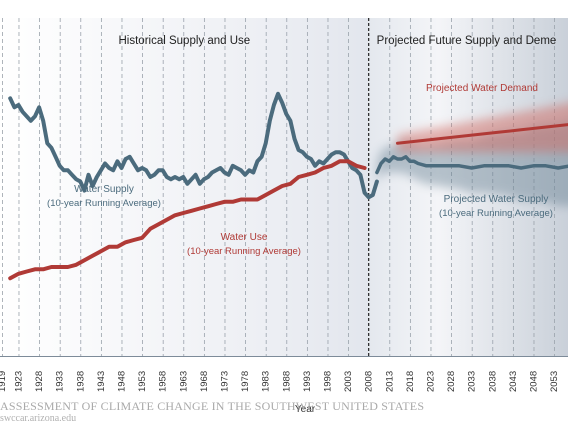 This screenshot has height=426, width=568. I want to click on x-tick-label-2053: 2053, so click(554, 381).